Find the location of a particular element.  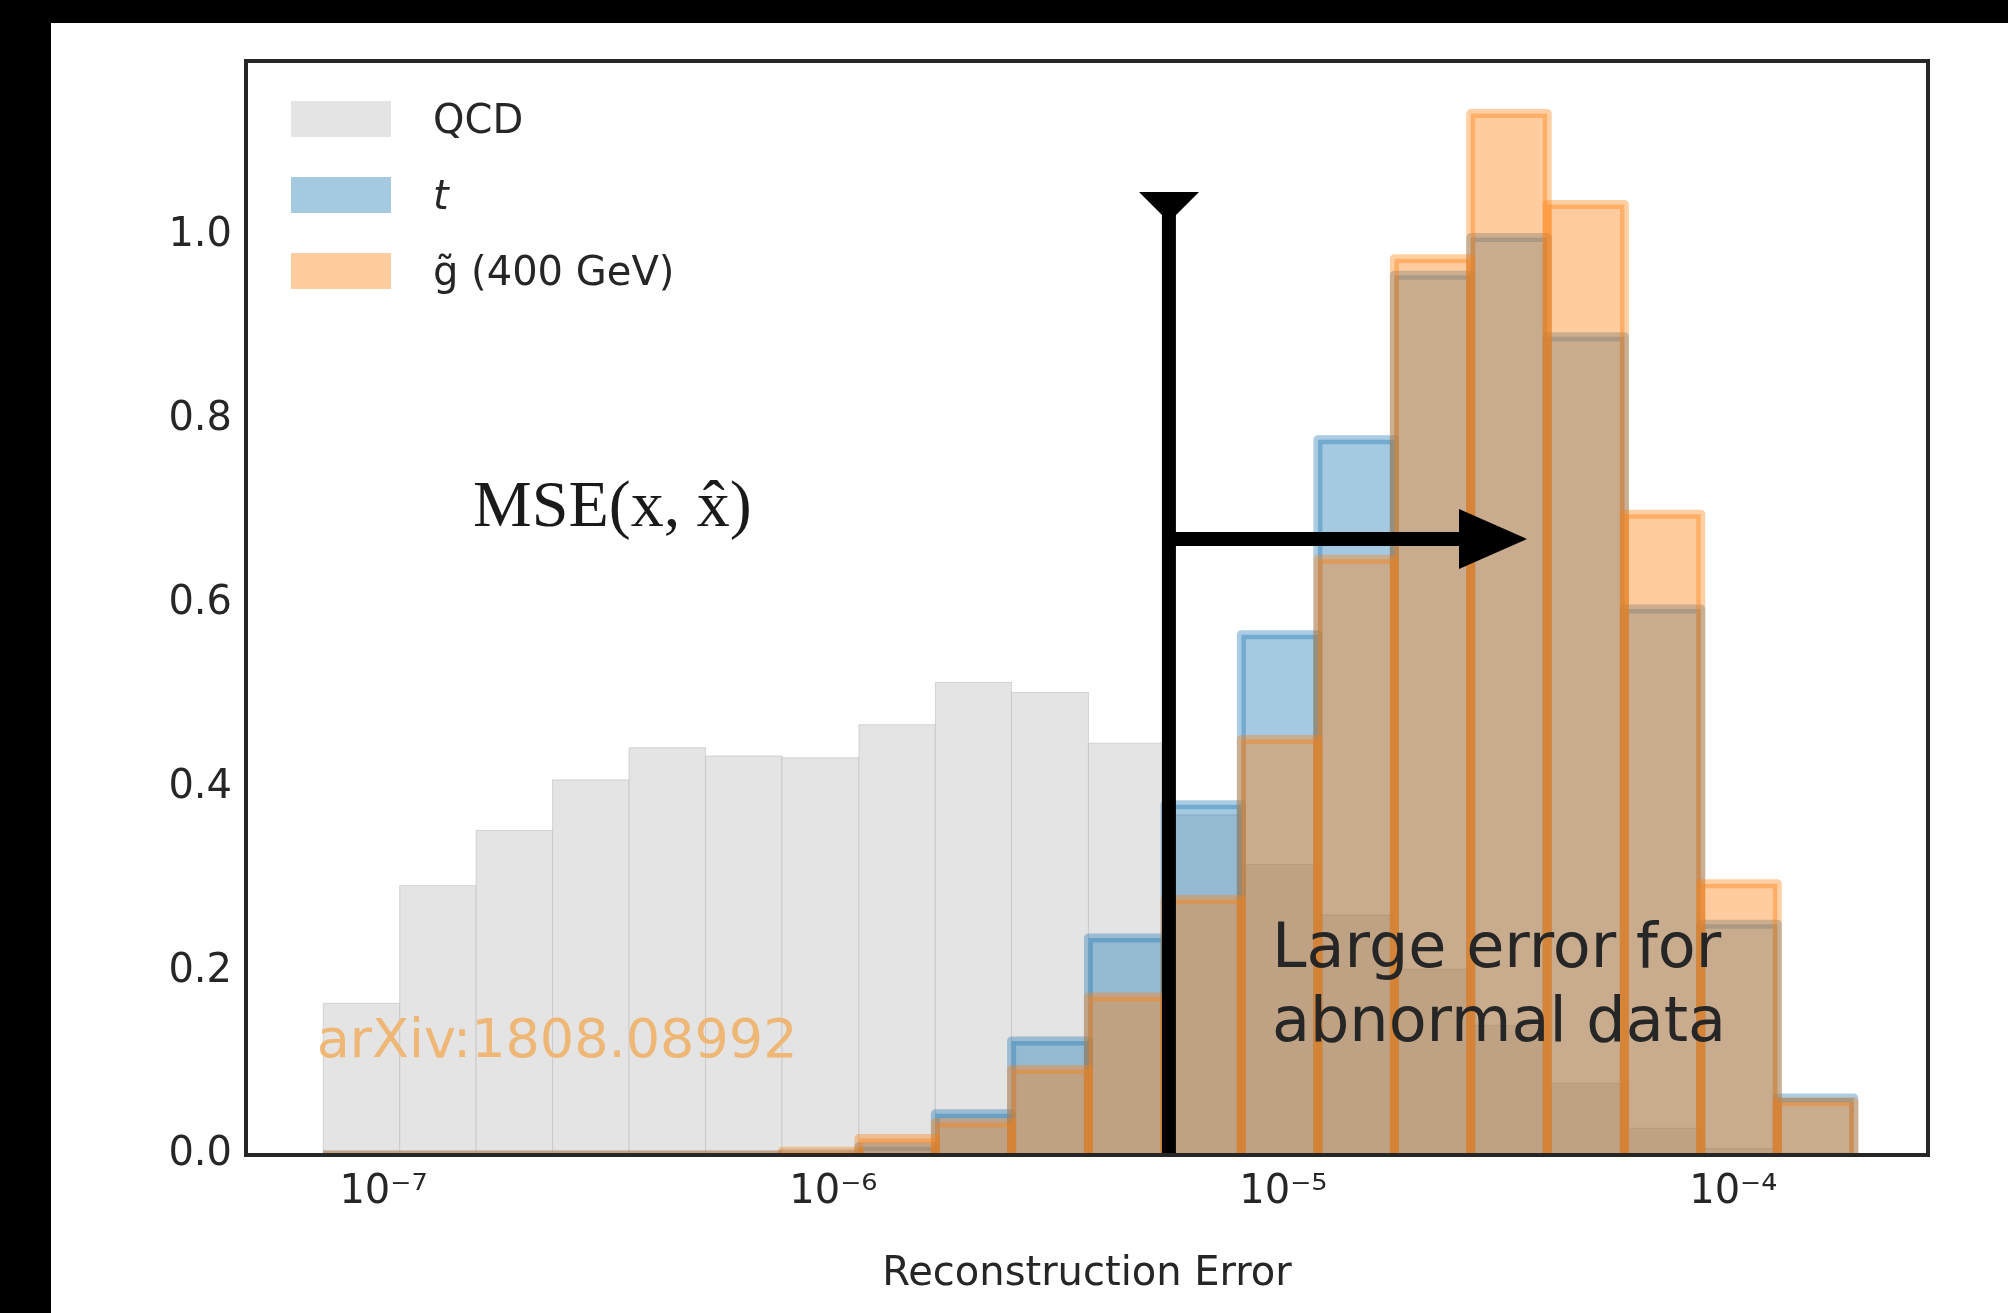

x-tick-label: 10⁻⁵ is located at coordinates (1283, 1189).